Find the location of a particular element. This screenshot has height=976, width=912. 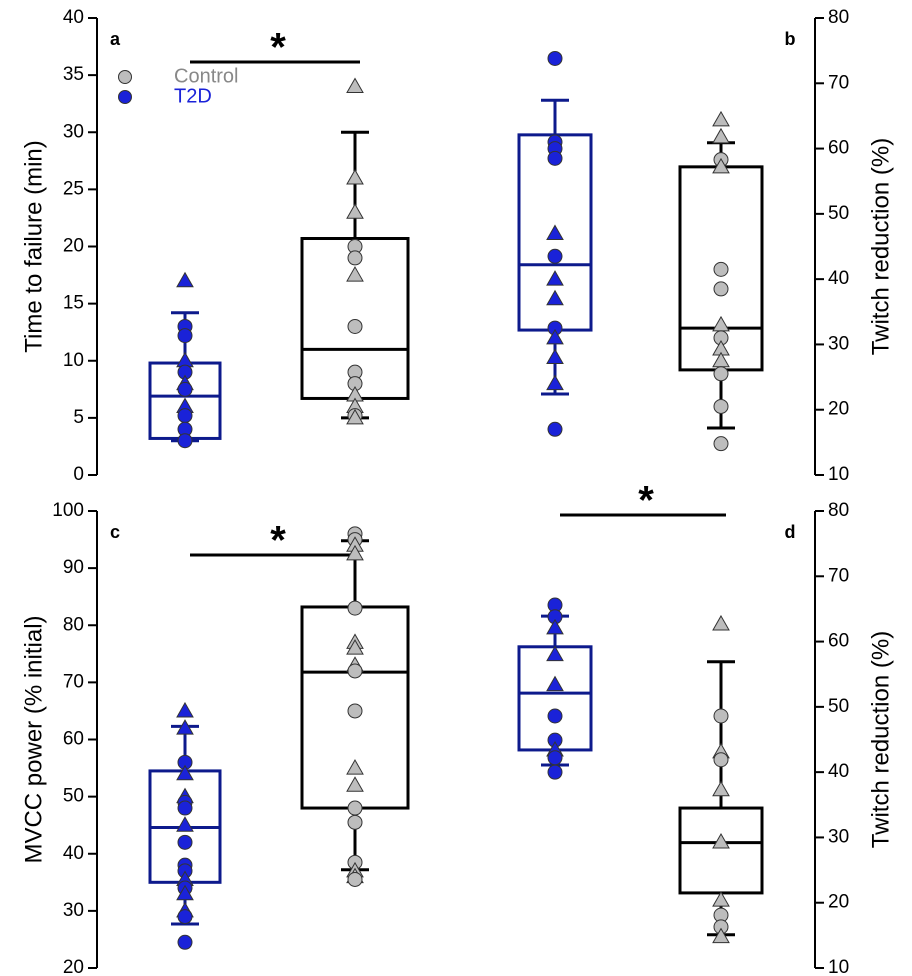

panel-label: c is located at coordinates (115, 532).